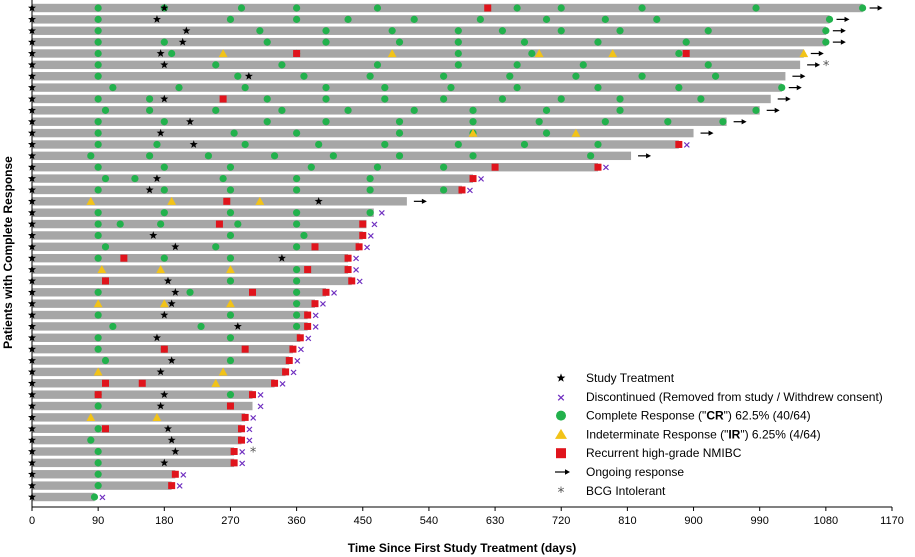 The height and width of the screenshot is (557, 915). I want to click on legend-discontinued-icon: ×, so click(560, 397).